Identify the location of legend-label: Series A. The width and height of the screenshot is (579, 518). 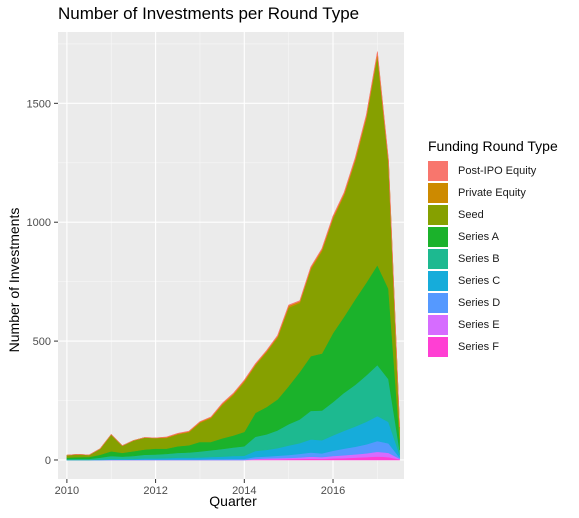
(478, 237).